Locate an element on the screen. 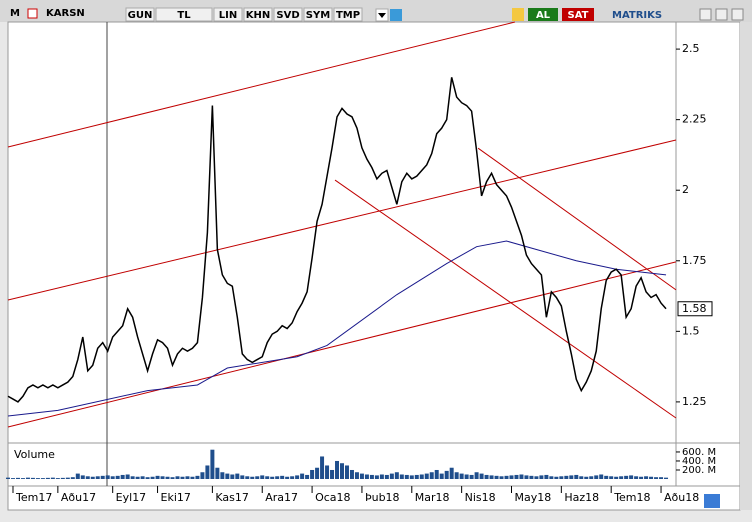 The height and width of the screenshot is (526, 752). y-tick-label: 1.25 is located at coordinates (694, 401).